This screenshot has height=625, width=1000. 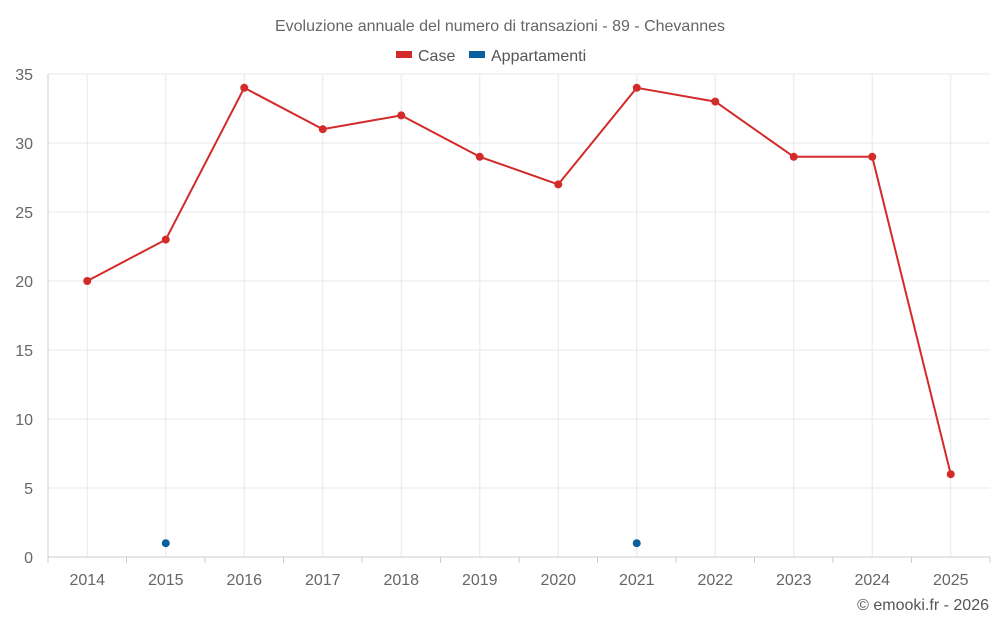 I want to click on legend-item-appartamenti: Appartamenti, so click(x=527, y=56).